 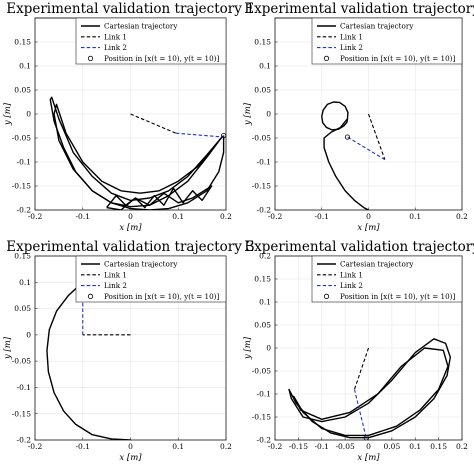 What do you see at coordinates (392, 446) in the screenshot?
I see `x-tick-label: 0.05` at bounding box center [392, 446].